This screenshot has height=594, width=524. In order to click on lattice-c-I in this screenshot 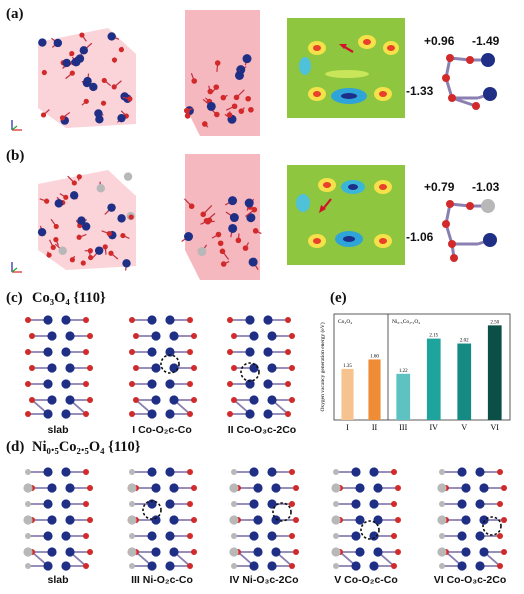, I will do `click(163, 367)`.